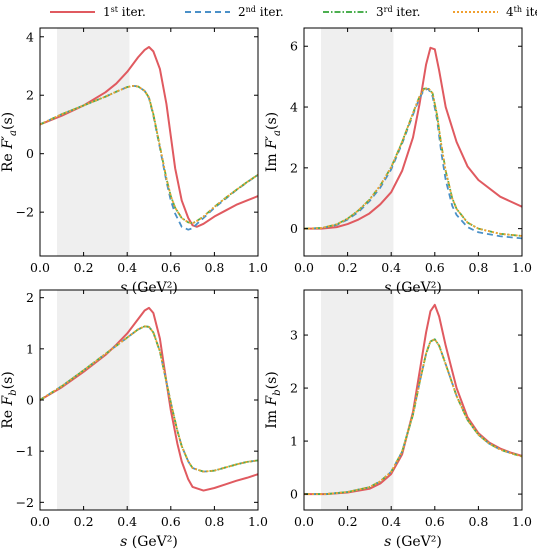  I want to click on y-axis-label: Re F′a(s), so click(9, 142).